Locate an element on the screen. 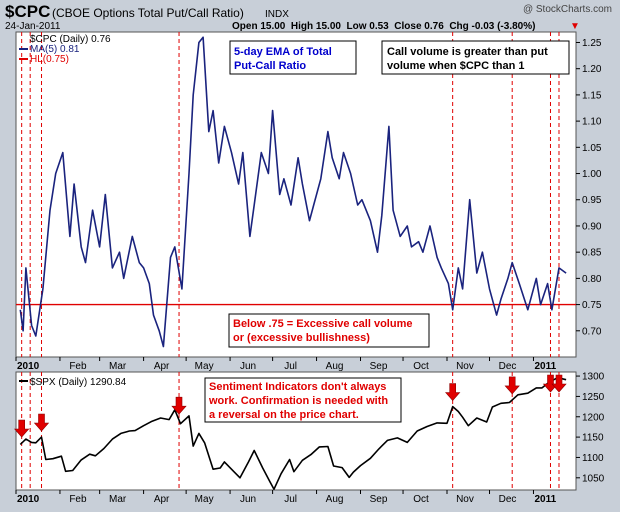 This screenshot has width=620, height=512. symbol-title: $CPC is located at coordinates (27, 11).